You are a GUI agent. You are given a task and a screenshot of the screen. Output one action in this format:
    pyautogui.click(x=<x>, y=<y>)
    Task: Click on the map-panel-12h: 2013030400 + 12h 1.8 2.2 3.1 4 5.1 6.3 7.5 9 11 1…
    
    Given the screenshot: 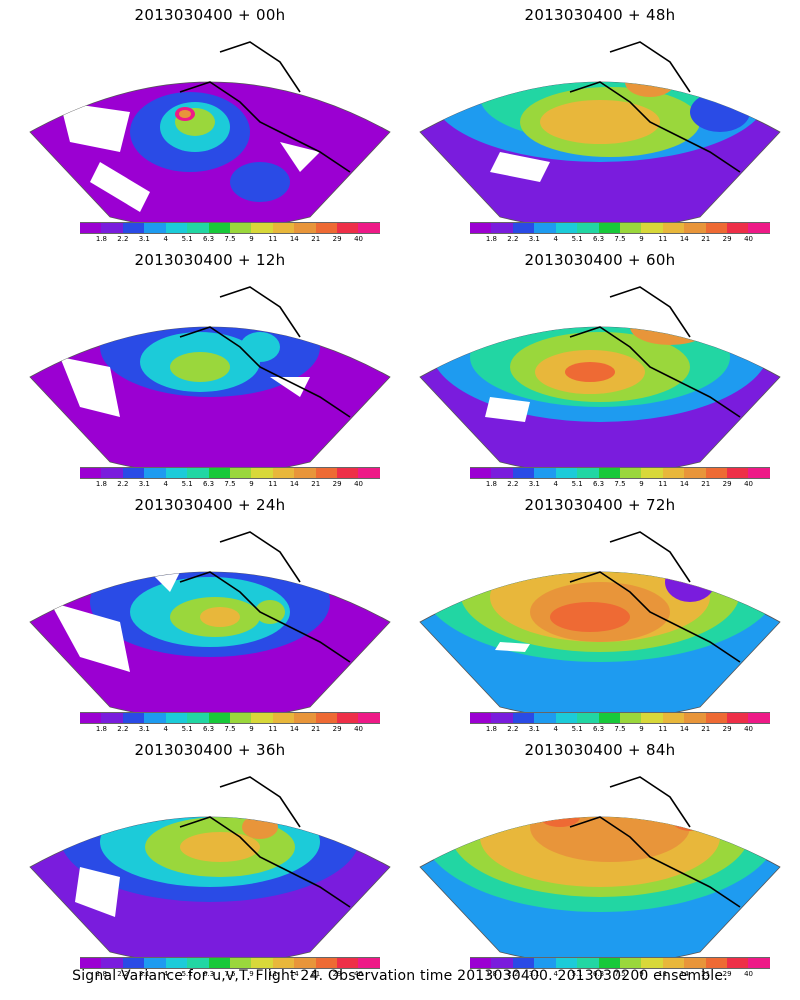 What is the action you would take?
    pyautogui.click(x=210, y=367)
    